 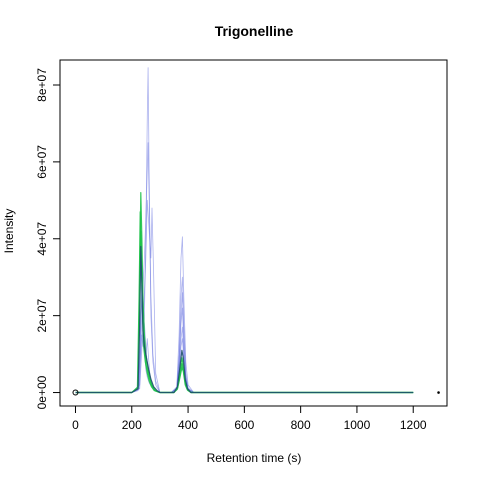 What do you see at coordinates (132, 425) in the screenshot?
I see `x-tick-label: 200` at bounding box center [132, 425].